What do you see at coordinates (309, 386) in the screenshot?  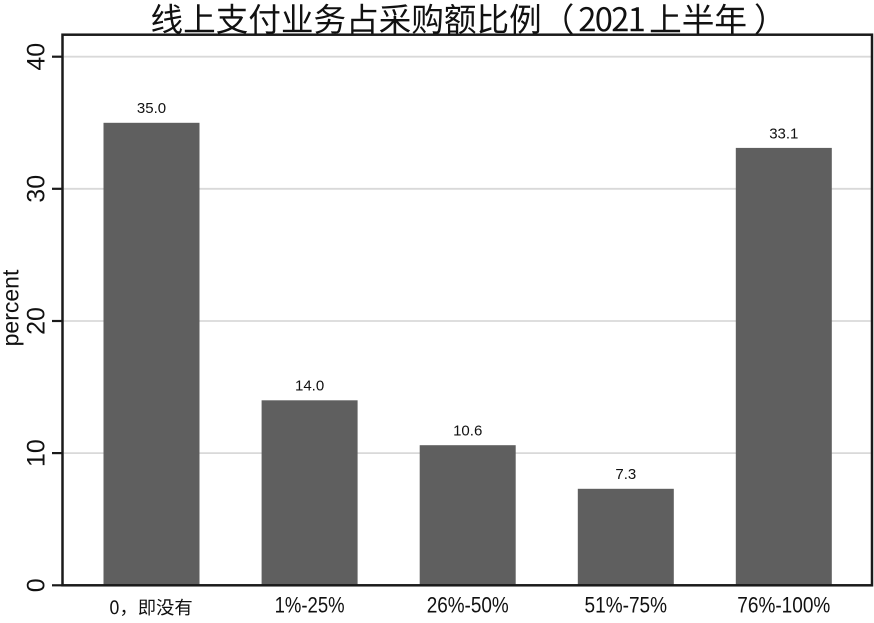 I see `svg-text: 14.0` at bounding box center [309, 386].